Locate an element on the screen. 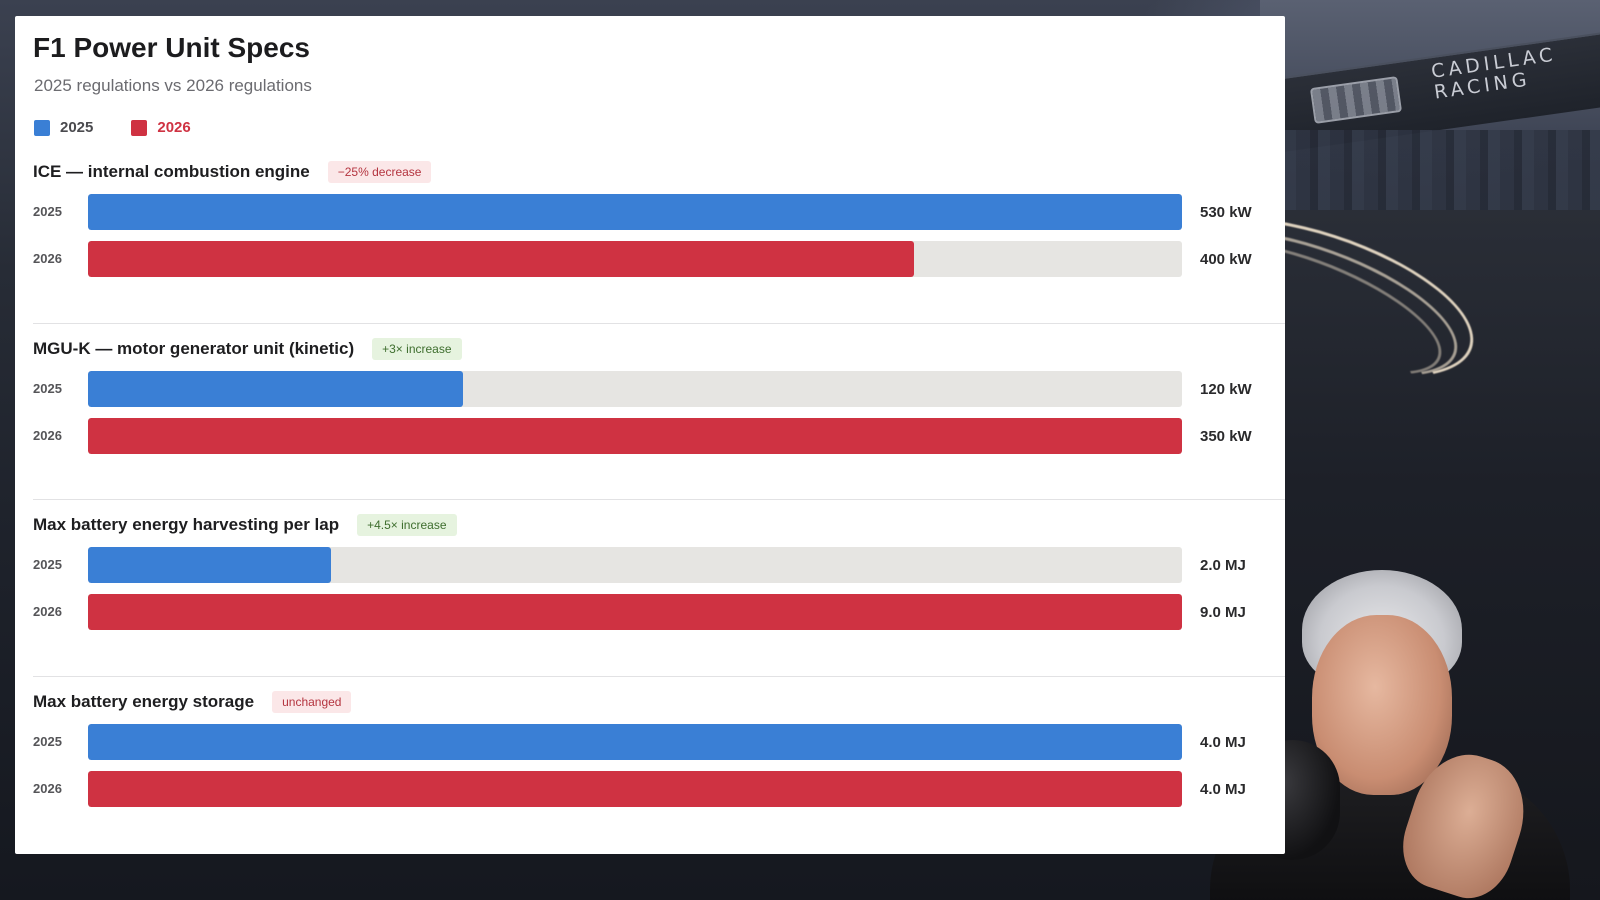 The width and height of the screenshot is (1600, 900). change-badge: +3× increase is located at coordinates (417, 349).